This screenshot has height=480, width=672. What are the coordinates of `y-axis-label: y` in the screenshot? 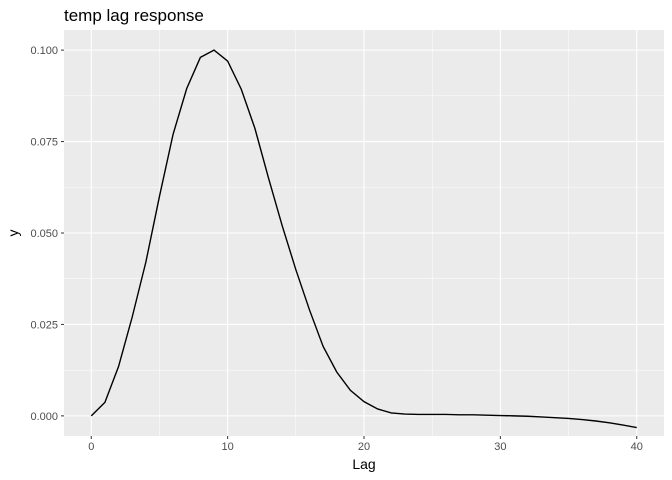 It's located at (13, 233).